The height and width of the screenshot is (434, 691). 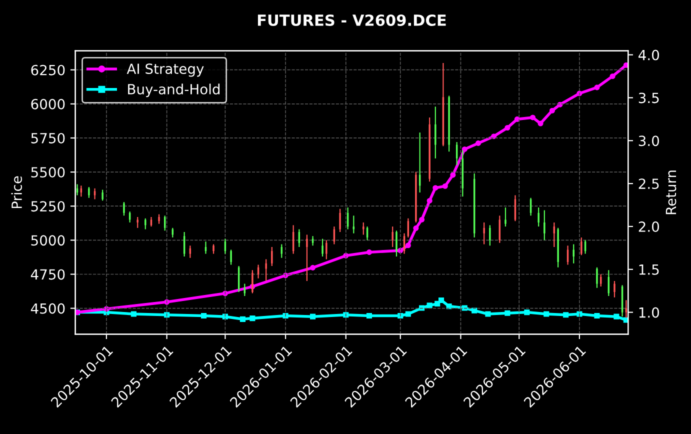 I want to click on y-axis-title: Price, so click(x=16, y=192).